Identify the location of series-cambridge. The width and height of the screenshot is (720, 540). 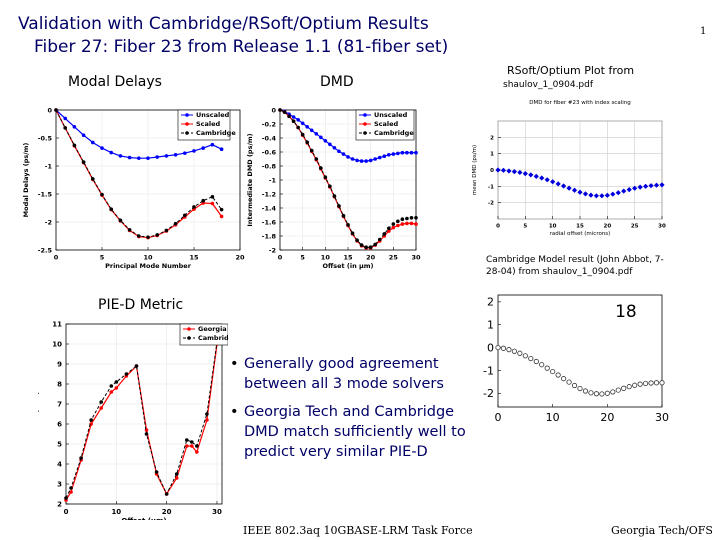
(141, 420).